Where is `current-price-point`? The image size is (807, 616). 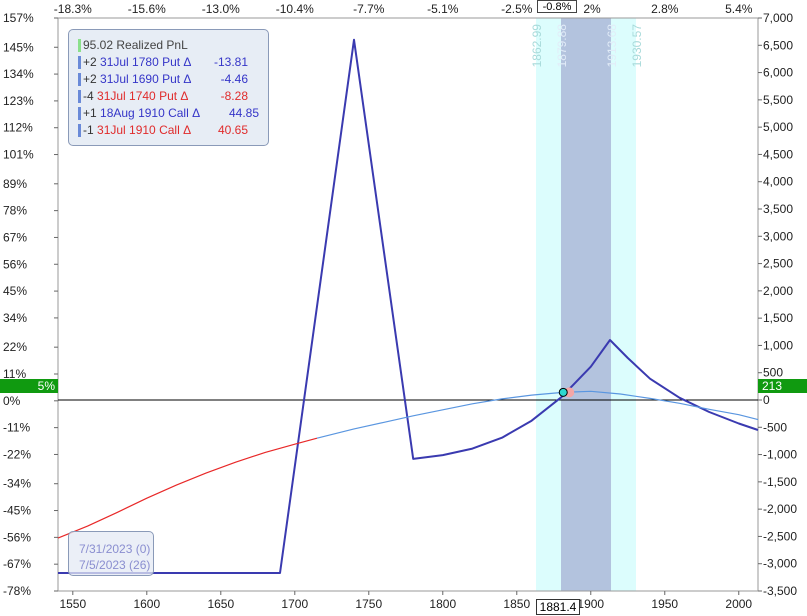 current-price-point is located at coordinates (566, 392).